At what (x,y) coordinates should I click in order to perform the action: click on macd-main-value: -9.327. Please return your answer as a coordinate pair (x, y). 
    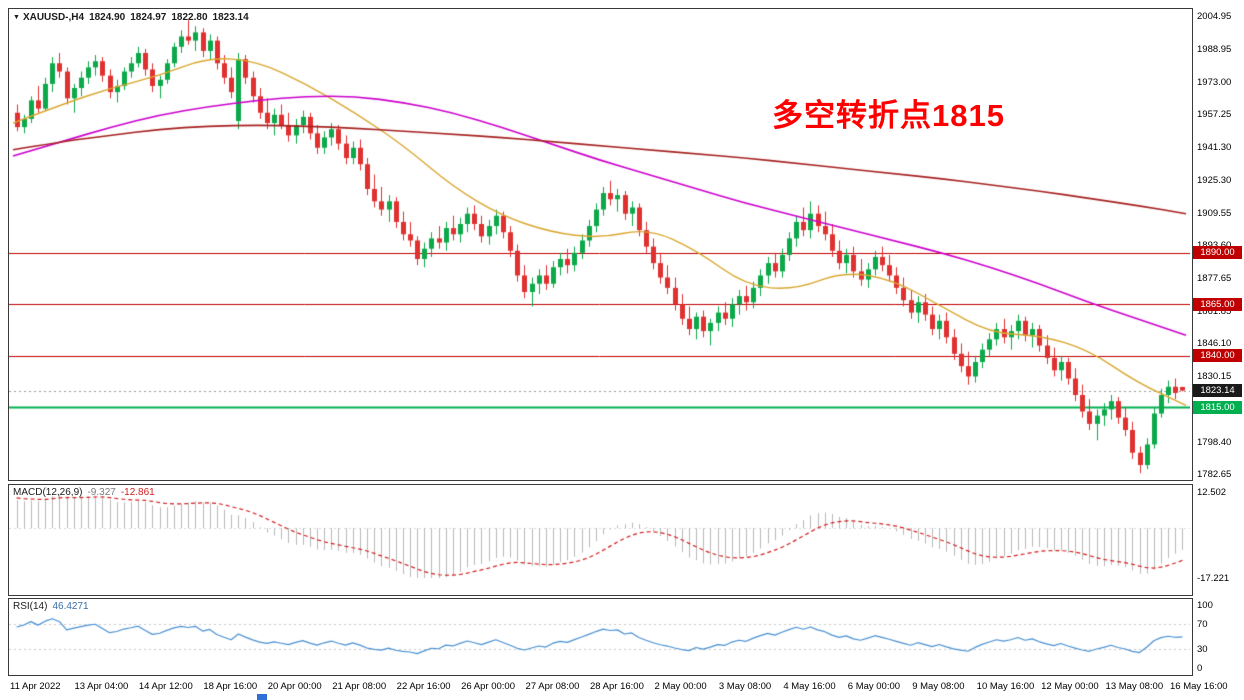
    Looking at the image, I should click on (101, 492).